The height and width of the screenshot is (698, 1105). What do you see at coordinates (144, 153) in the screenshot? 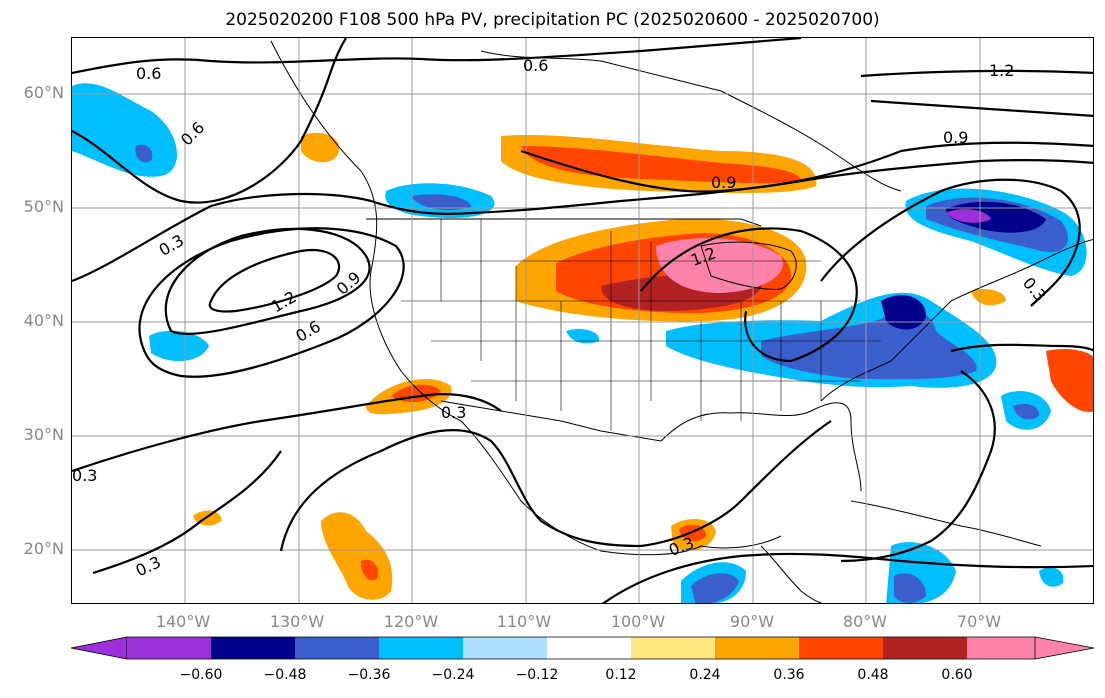
I see `shade-neg-pacific-core` at bounding box center [144, 153].